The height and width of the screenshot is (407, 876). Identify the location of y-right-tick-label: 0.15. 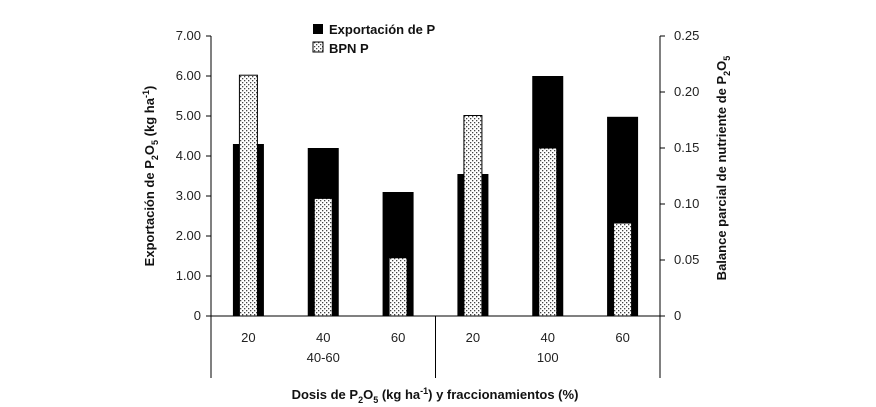
(686, 147).